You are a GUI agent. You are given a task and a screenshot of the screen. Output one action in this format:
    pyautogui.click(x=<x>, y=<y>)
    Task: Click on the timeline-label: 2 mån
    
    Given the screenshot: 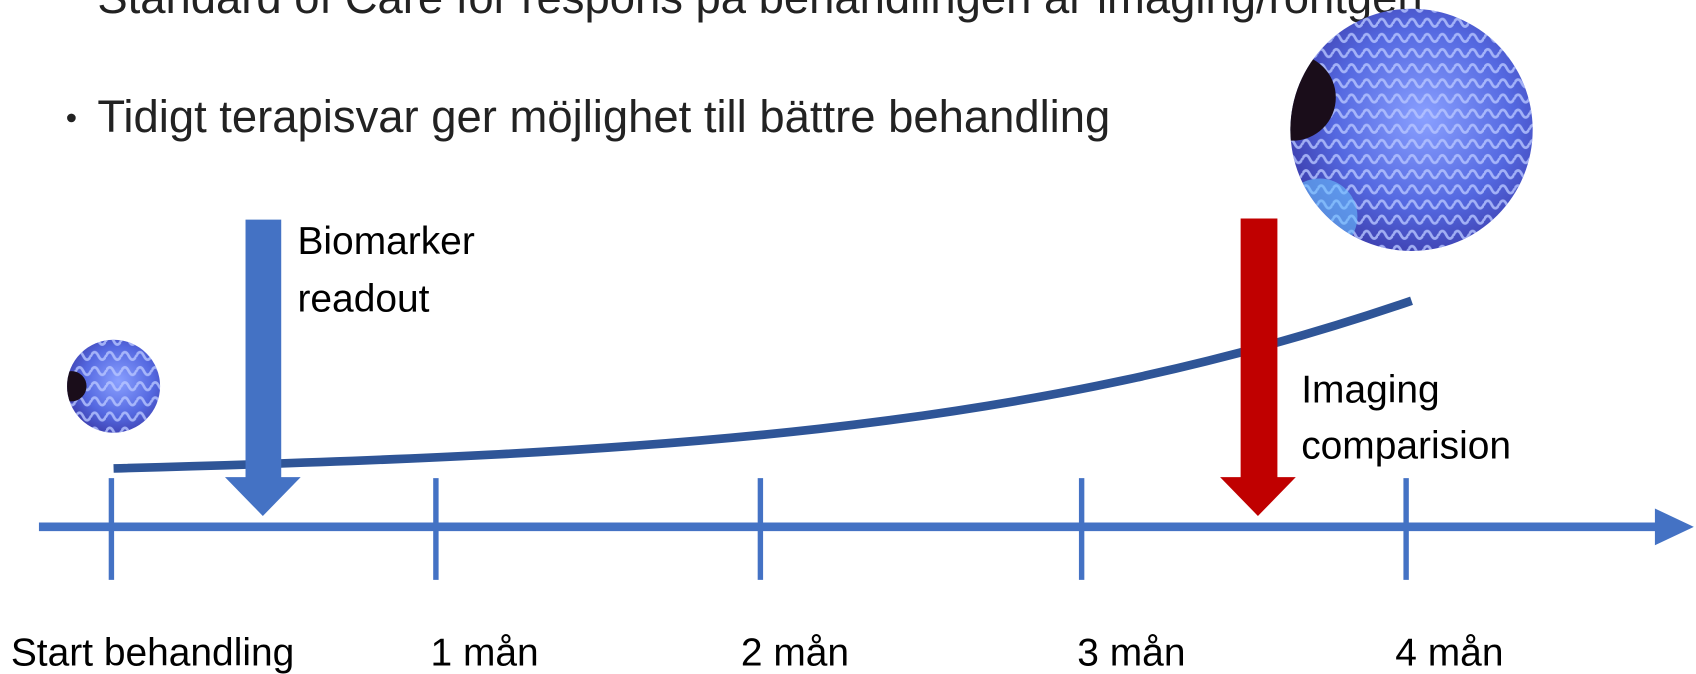 What is the action you would take?
    pyautogui.click(x=795, y=652)
    